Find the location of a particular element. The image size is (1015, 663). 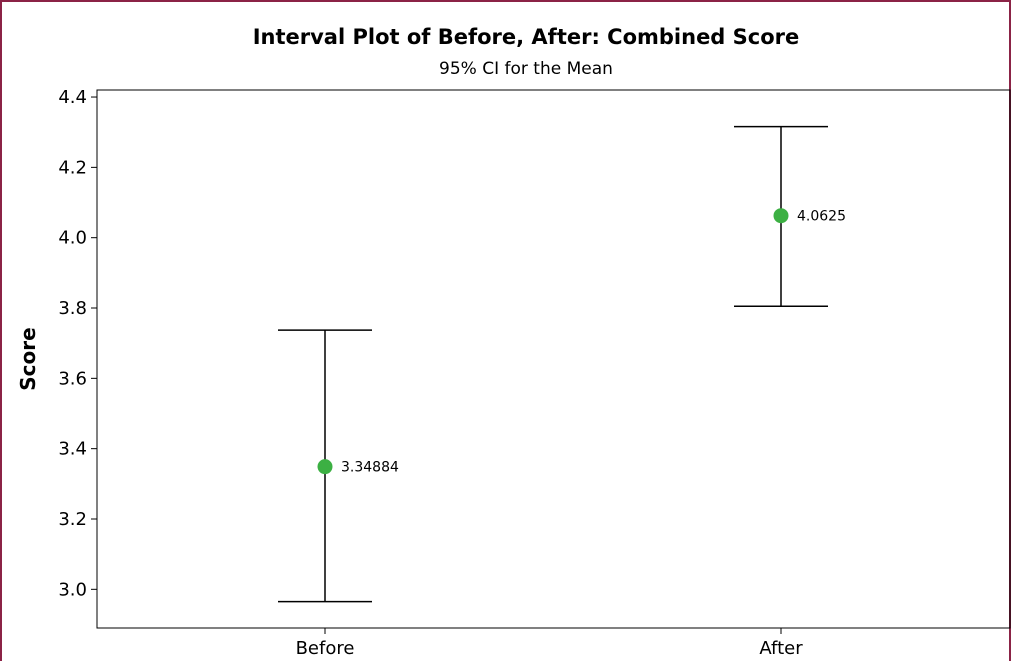

mean-label: 3.34884 is located at coordinates (370, 468).